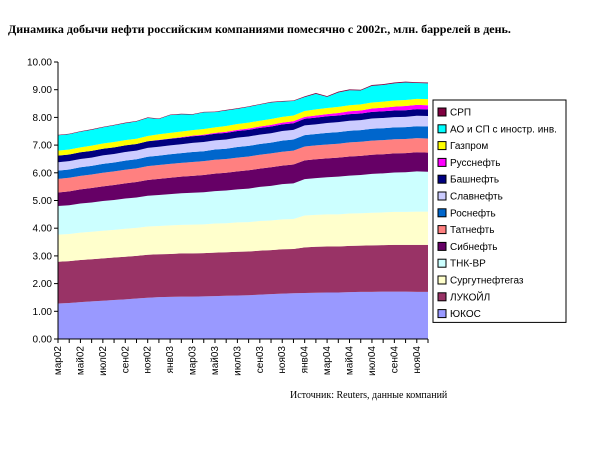  Describe the element at coordinates (125, 360) in the screenshot. I see `x-tick-label: сен02` at that location.